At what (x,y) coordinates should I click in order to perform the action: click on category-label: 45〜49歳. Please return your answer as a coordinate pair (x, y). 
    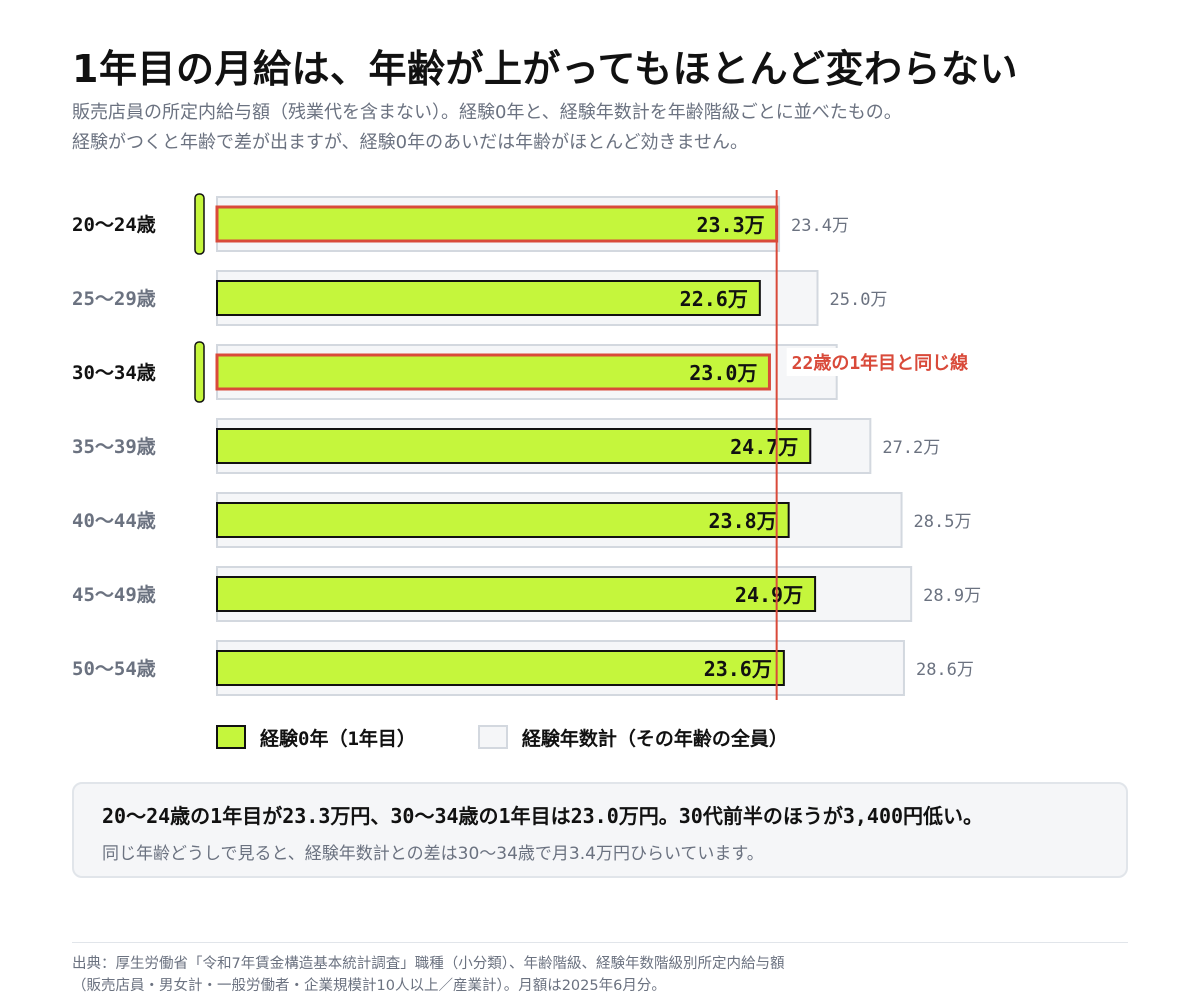
    Looking at the image, I should click on (114, 595).